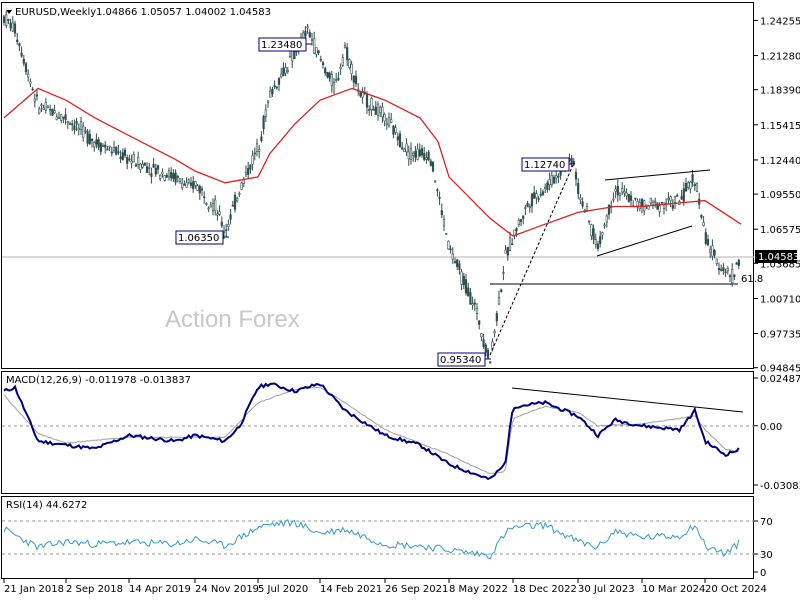 Image resolution: width=800 pixels, height=600 pixels. What do you see at coordinates (94, 589) in the screenshot?
I see `time-tick-label: 2 Sep 2018` at bounding box center [94, 589].